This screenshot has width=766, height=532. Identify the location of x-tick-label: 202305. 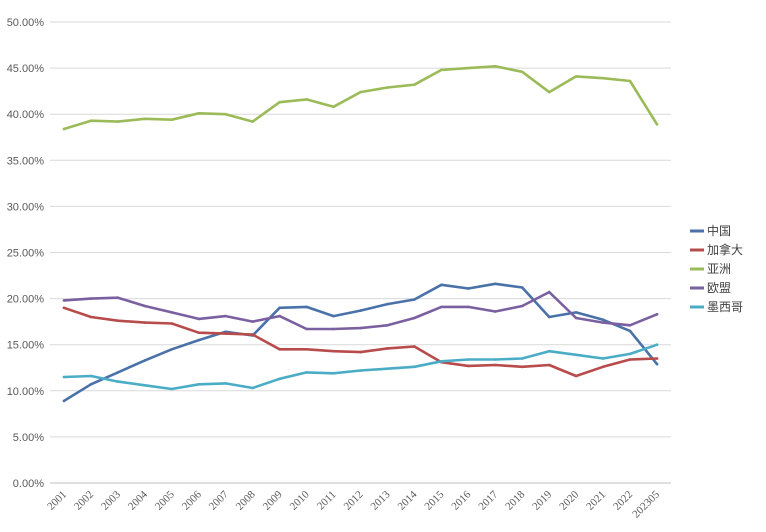
(646, 504).